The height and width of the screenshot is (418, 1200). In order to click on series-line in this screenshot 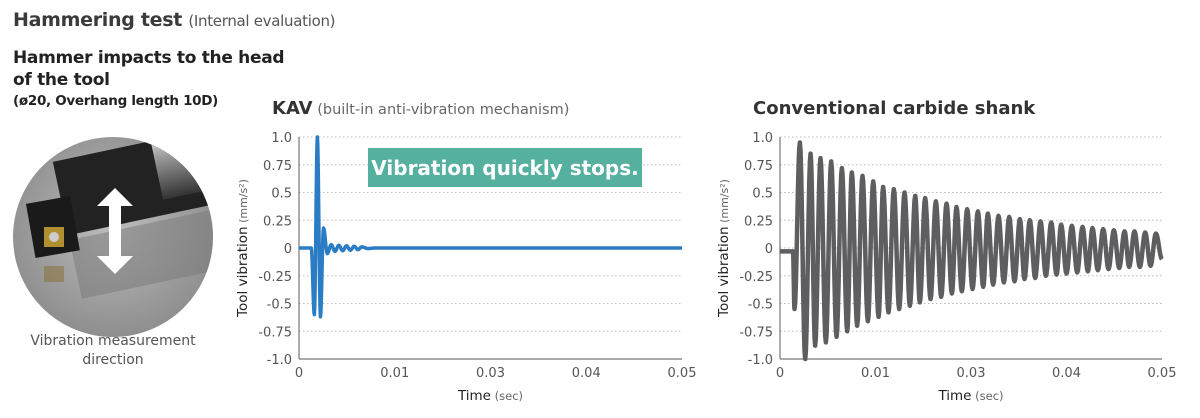, I will do `click(490, 227)`.